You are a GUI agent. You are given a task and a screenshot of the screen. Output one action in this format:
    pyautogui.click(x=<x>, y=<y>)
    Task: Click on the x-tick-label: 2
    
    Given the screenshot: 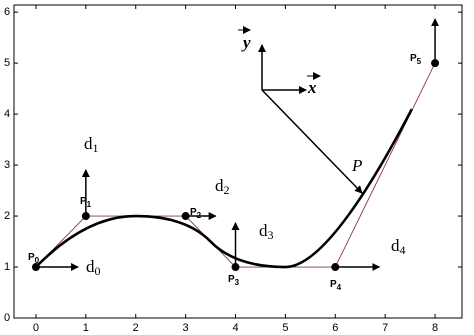 What is the action you would take?
    pyautogui.click(x=136, y=328)
    